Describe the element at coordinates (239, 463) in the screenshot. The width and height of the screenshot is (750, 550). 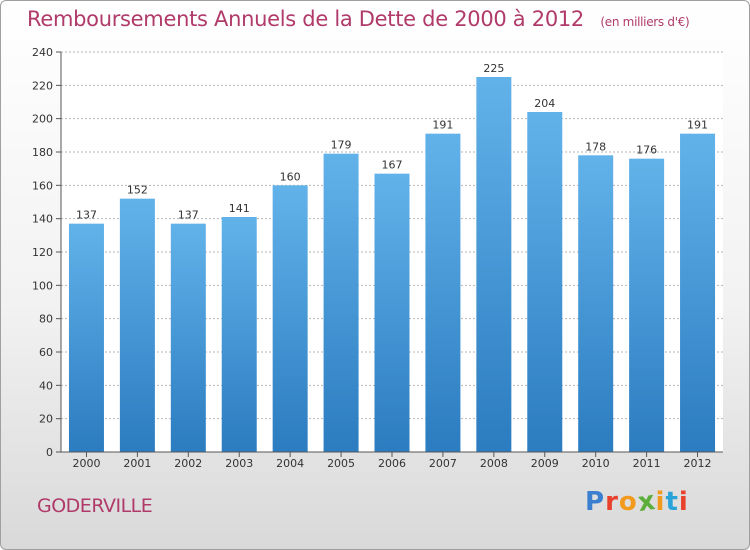
I see `x-tick-label: 2003` at that location.